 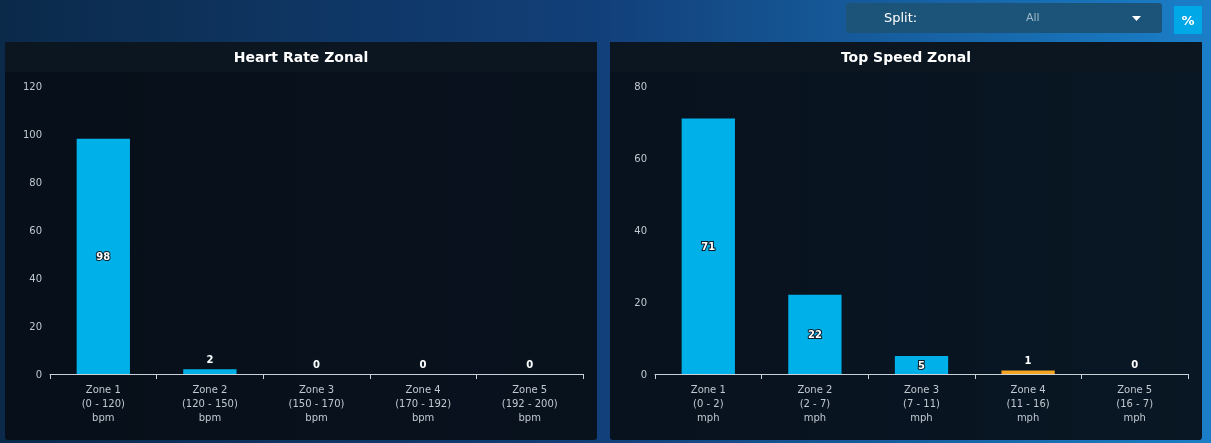 I want to click on x-tick-label: Zone 4 (11 - 16) mph, so click(x=1028, y=403).